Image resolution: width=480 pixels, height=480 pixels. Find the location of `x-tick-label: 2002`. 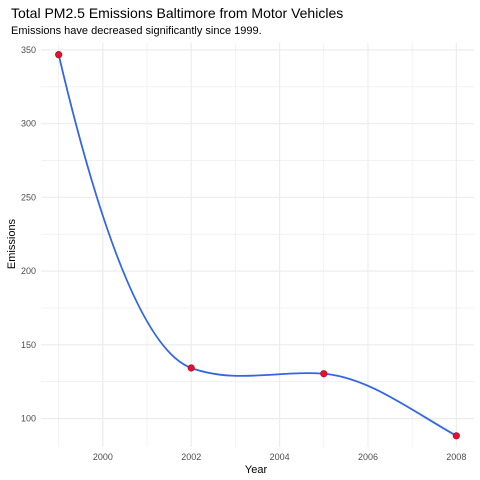

x-tick-label: 2002 is located at coordinates (191, 457).